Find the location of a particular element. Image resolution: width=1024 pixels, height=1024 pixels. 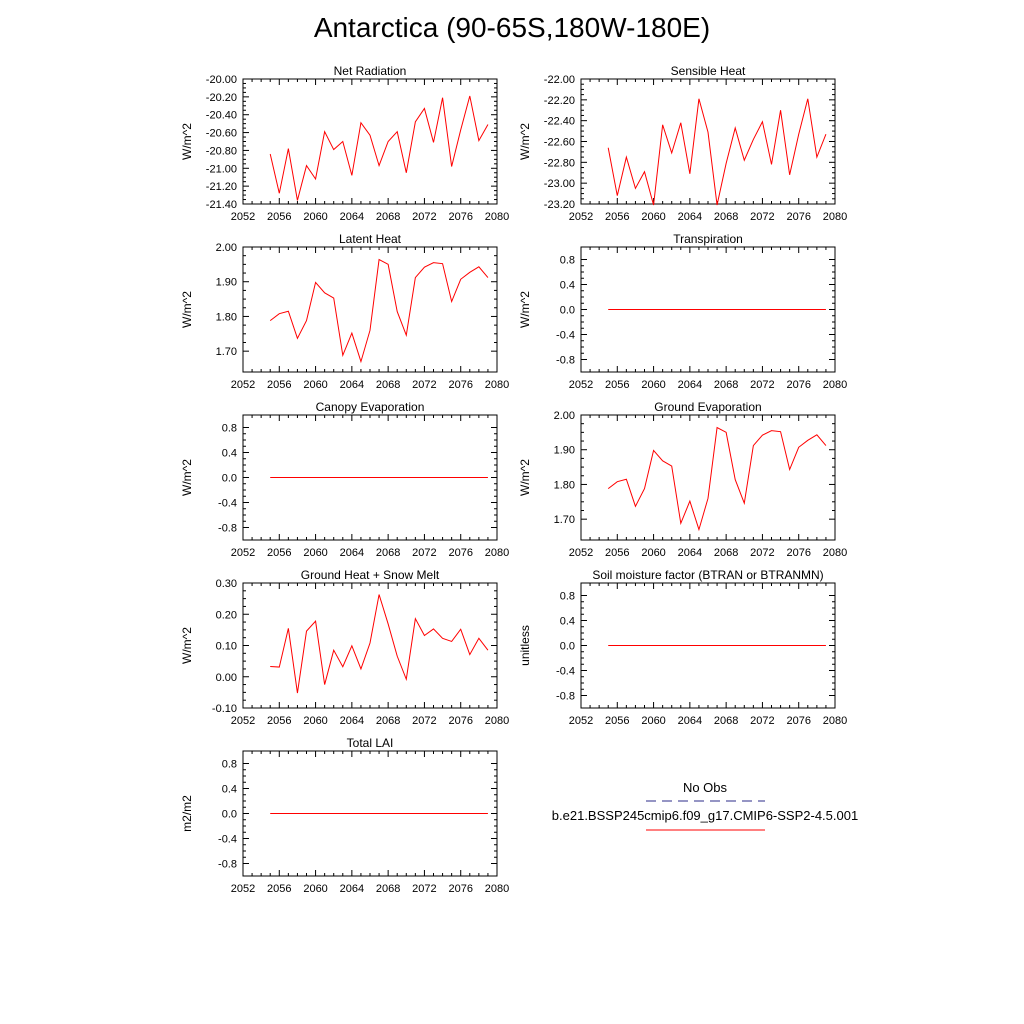

plot-frame is located at coordinates (370, 309).